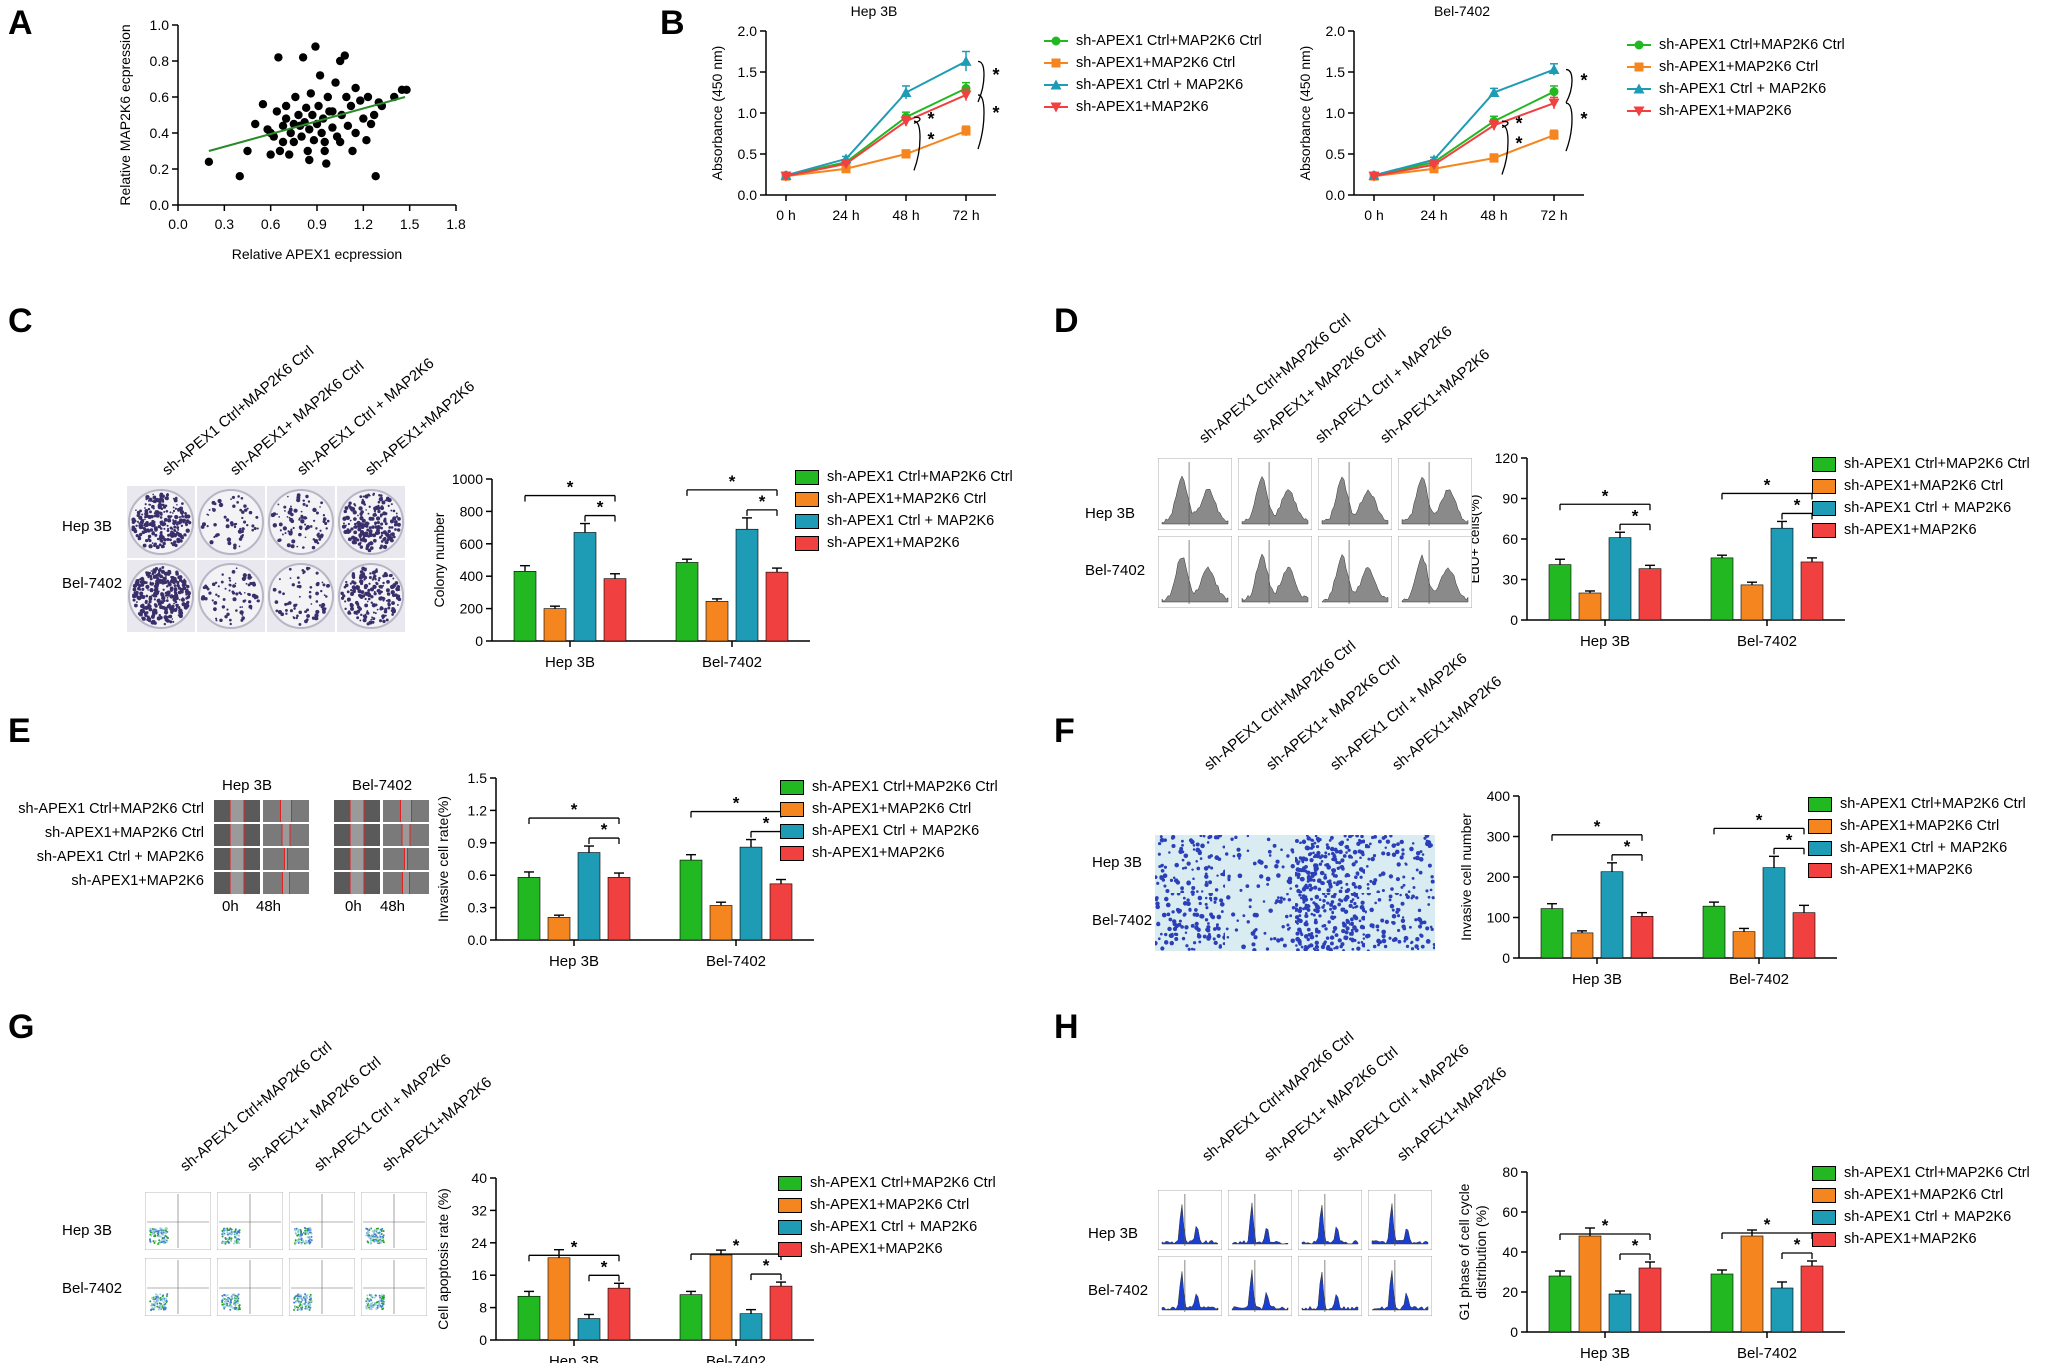 The height and width of the screenshot is (1363, 2050). I want to click on panel-letter-d: D, so click(1066, 321).